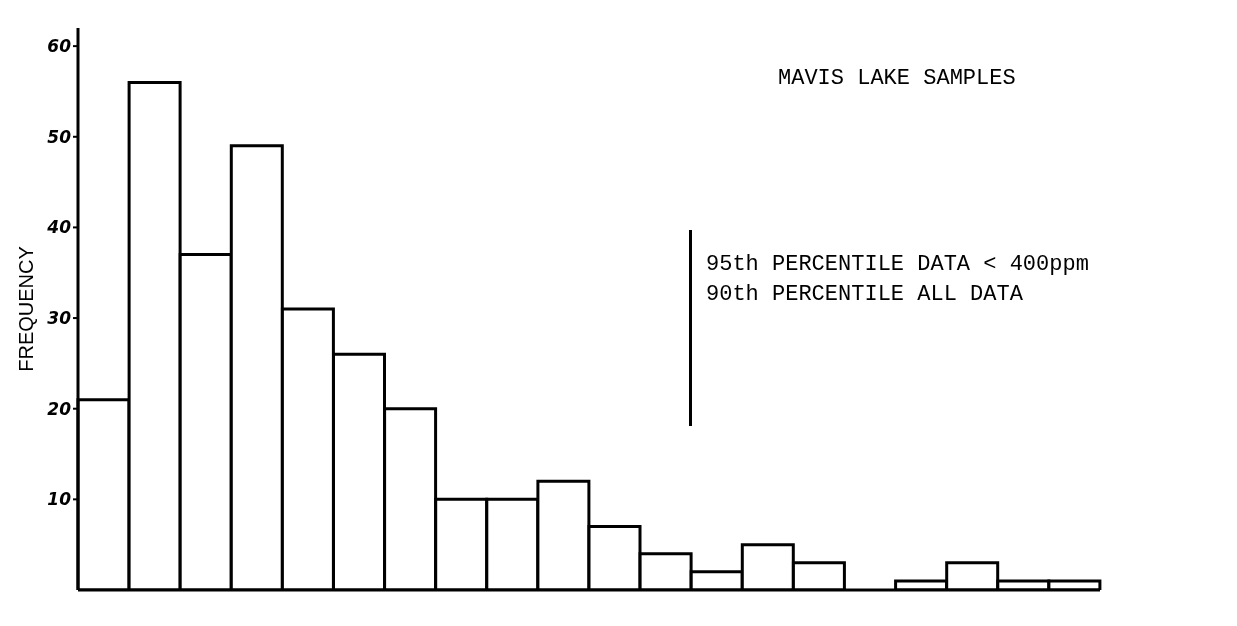 This screenshot has width=1237, height=626. Describe the element at coordinates (897, 265) in the screenshot. I see `annotation: 95th PERCENTILE DATA < 400ppm` at that location.